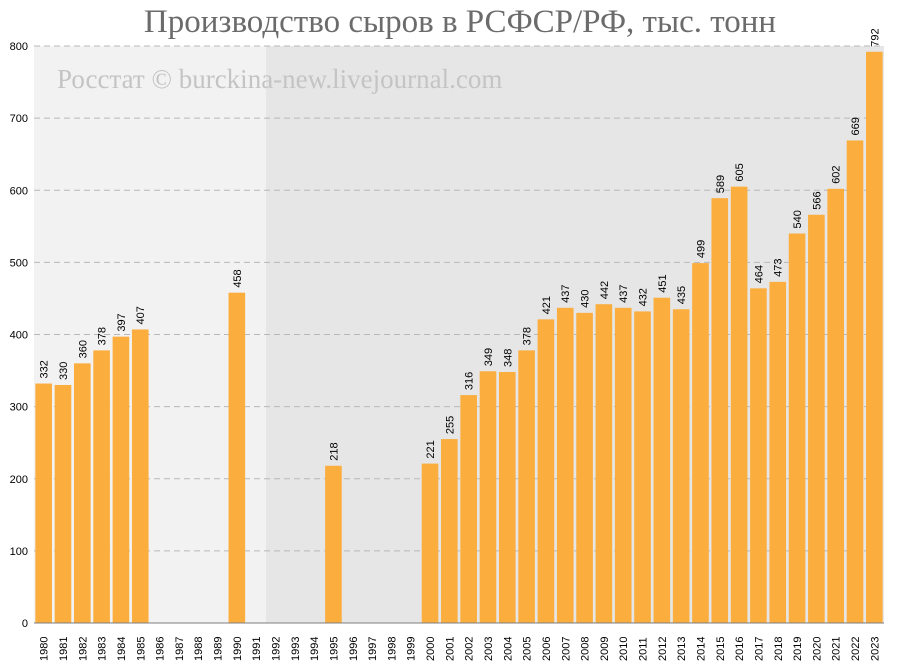 This screenshot has height=668, width=900. What do you see at coordinates (682, 295) in the screenshot?
I see `value-label: 435` at bounding box center [682, 295].